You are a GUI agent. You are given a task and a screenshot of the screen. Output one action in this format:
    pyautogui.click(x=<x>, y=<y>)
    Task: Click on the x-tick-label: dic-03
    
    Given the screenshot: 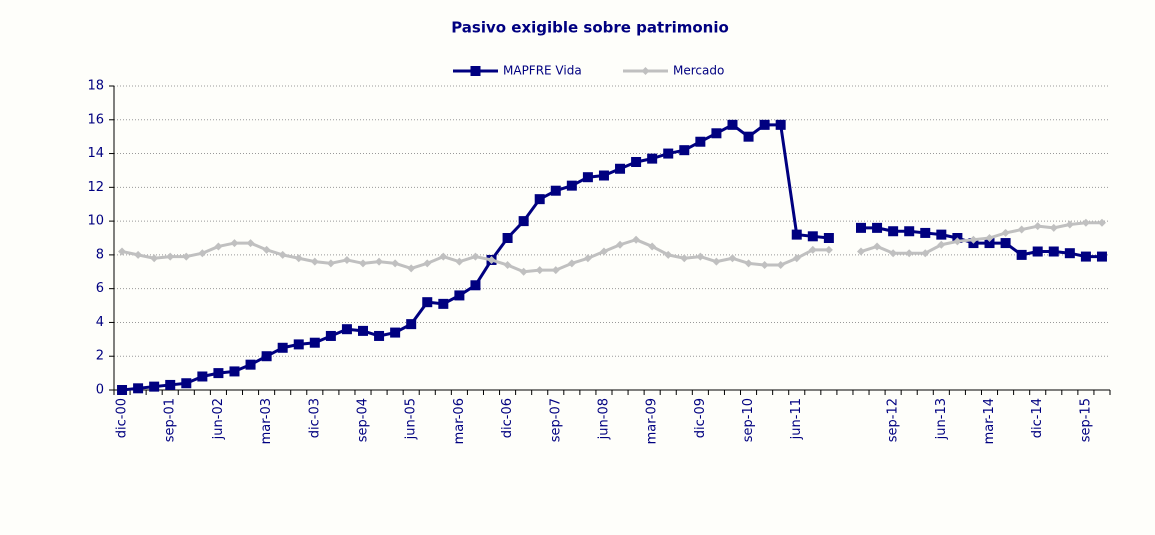 What is the action you would take?
    pyautogui.click(x=314, y=418)
    